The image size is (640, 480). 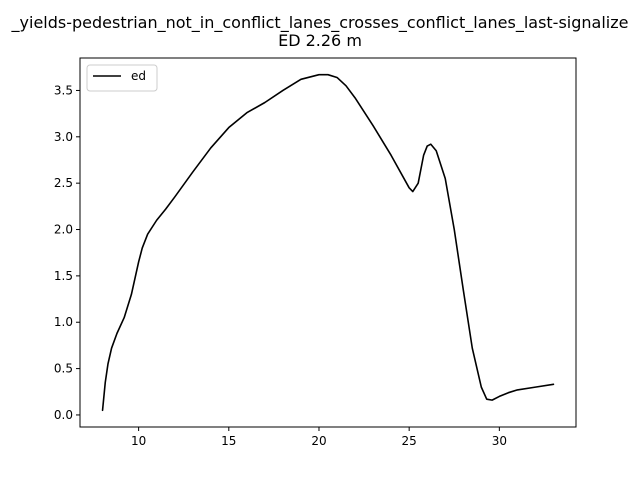 I want to click on y-tick-label: 2.5, so click(x=63, y=183).